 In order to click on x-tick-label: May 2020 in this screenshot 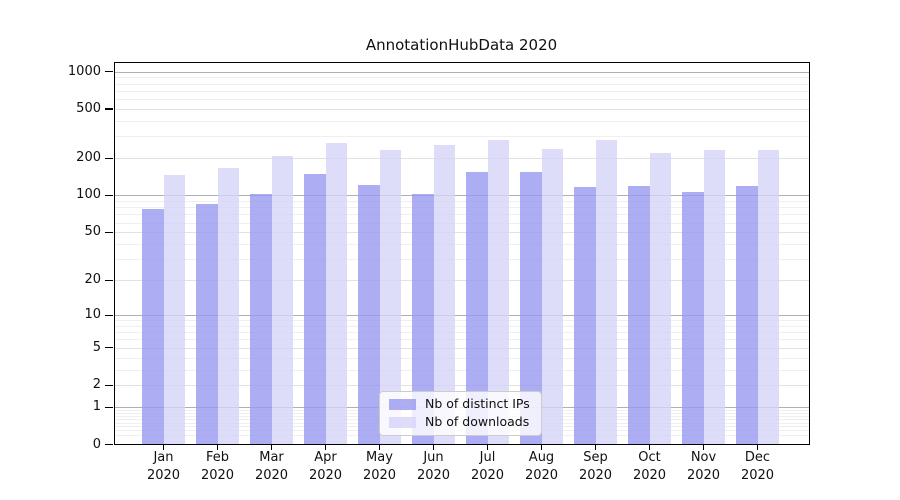, I will do `click(379, 466)`.